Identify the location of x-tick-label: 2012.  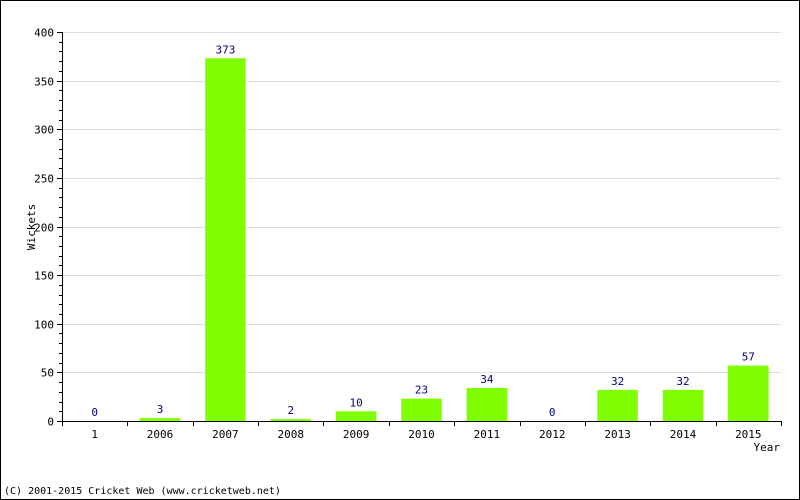
(552, 434).